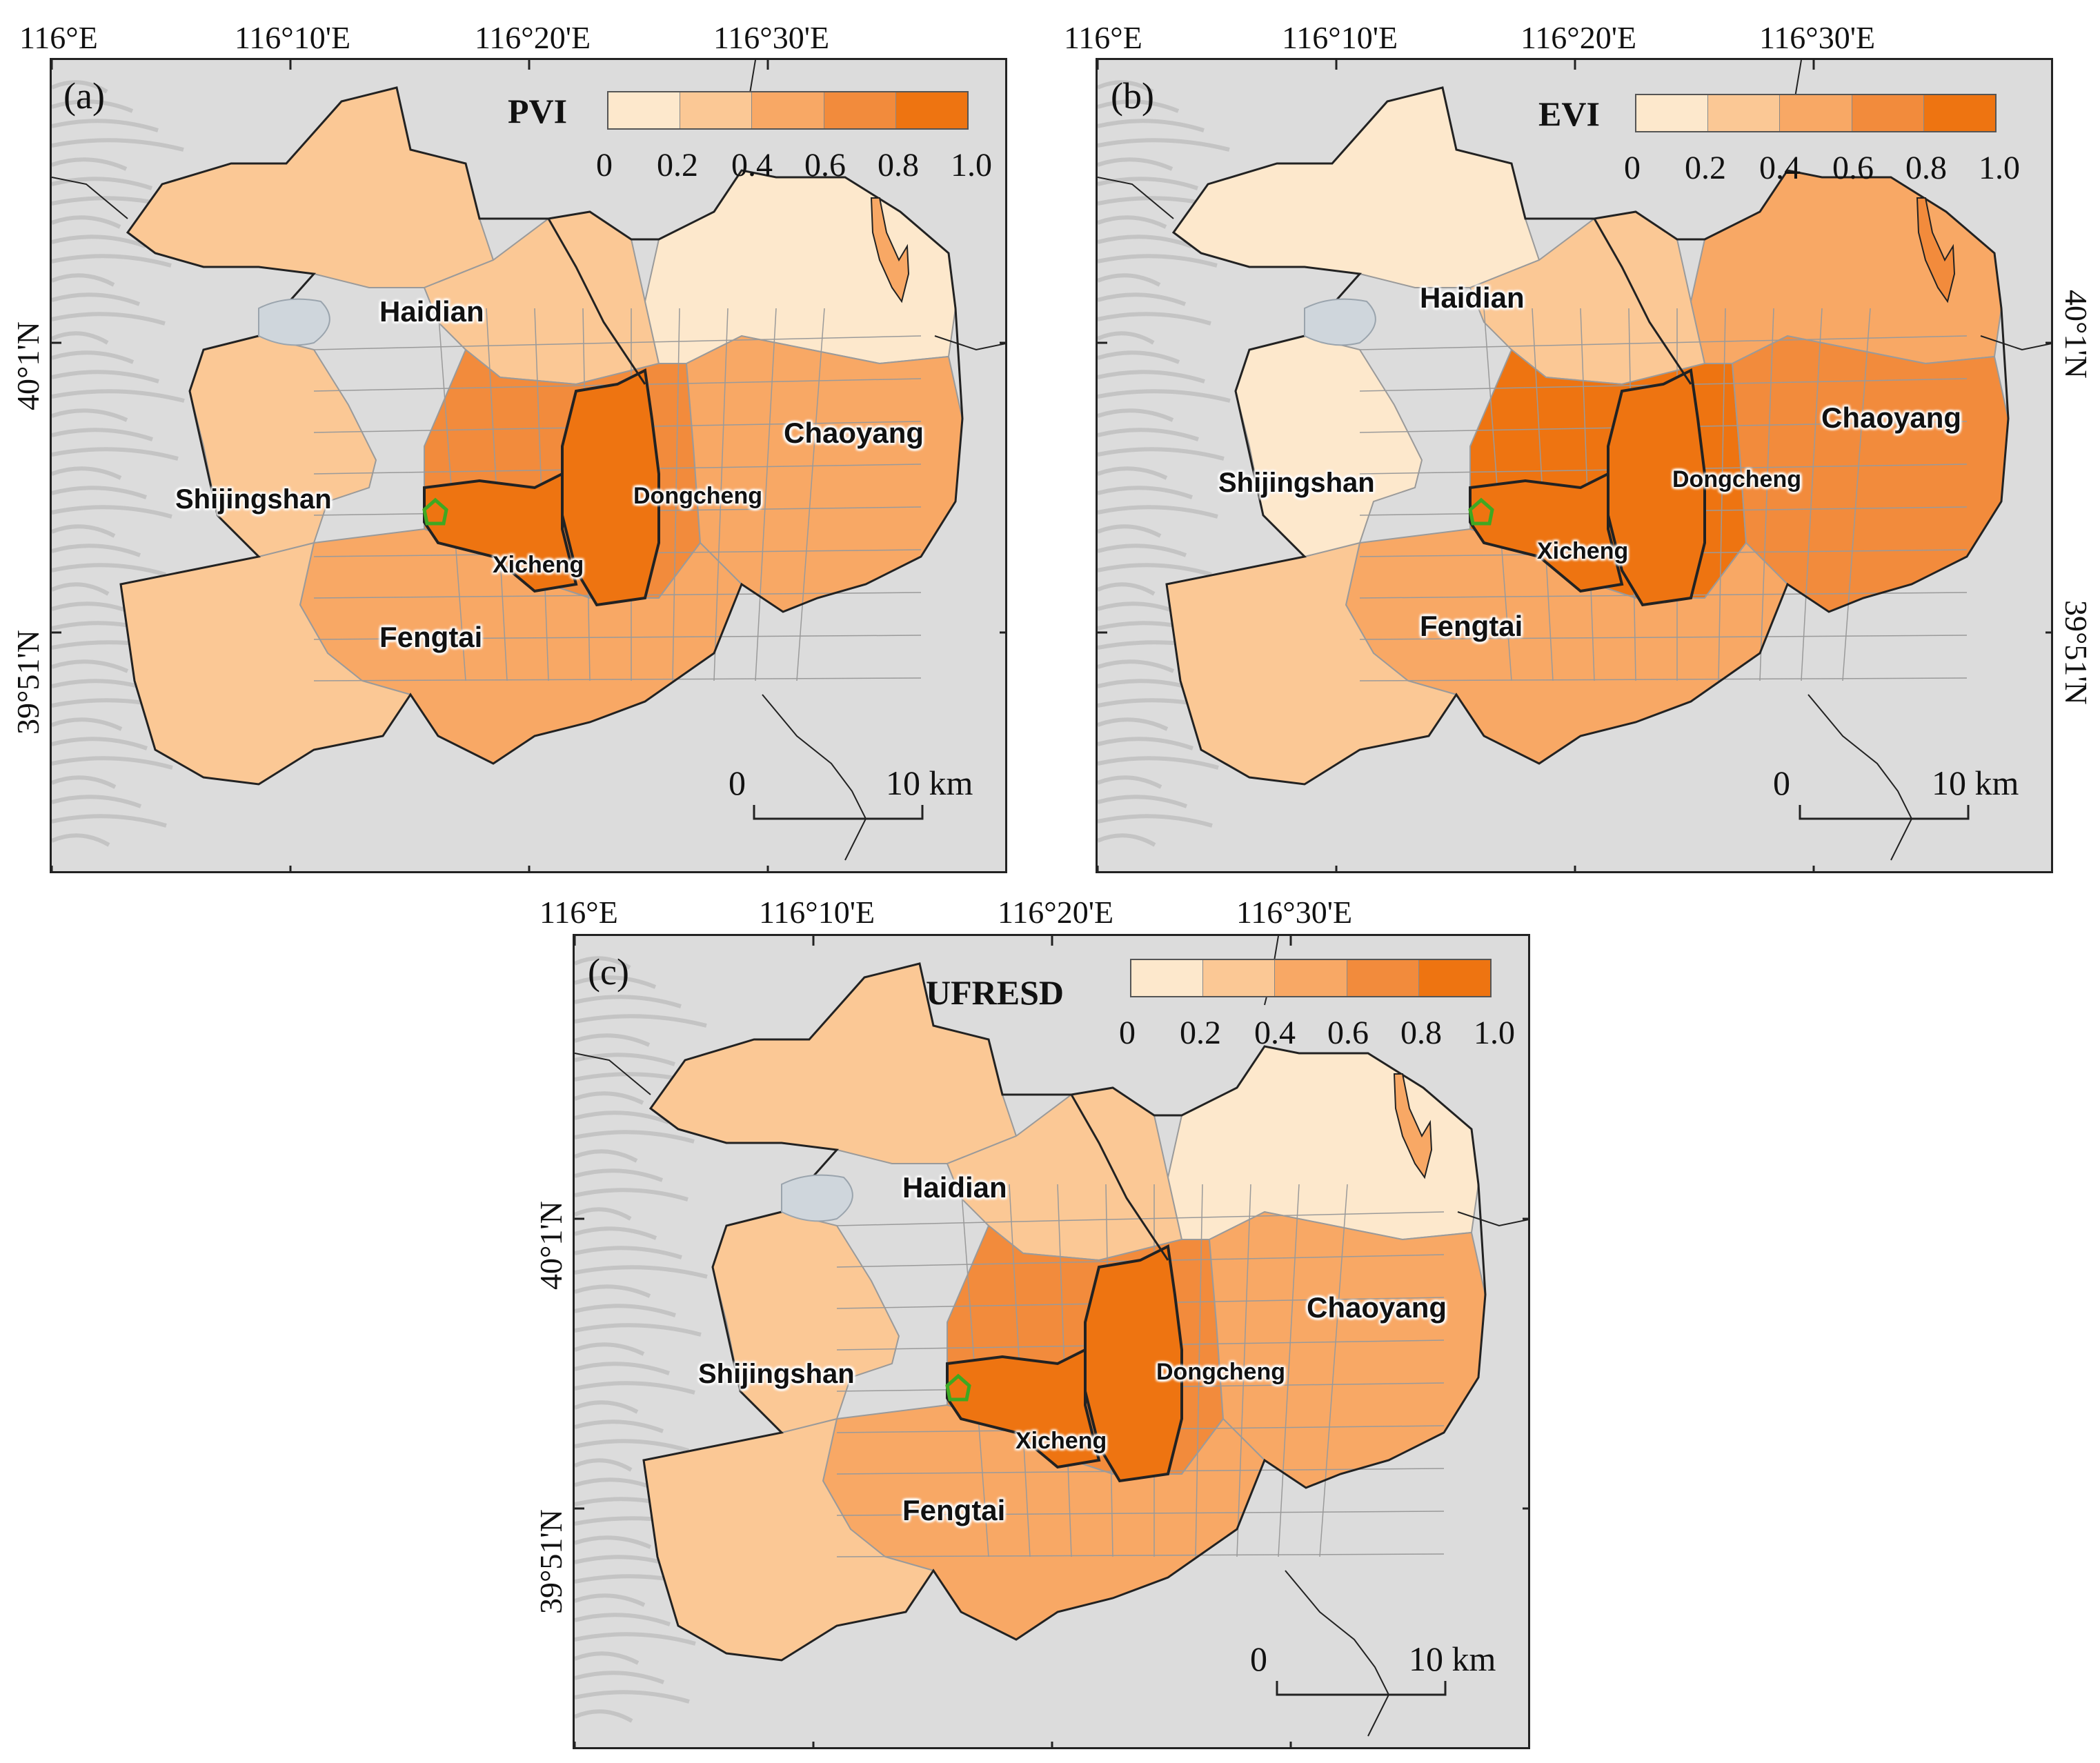 This screenshot has width=2100, height=1763. What do you see at coordinates (1164, 464) in the screenshot?
I see `hillshade-terrain` at bounding box center [1164, 464].